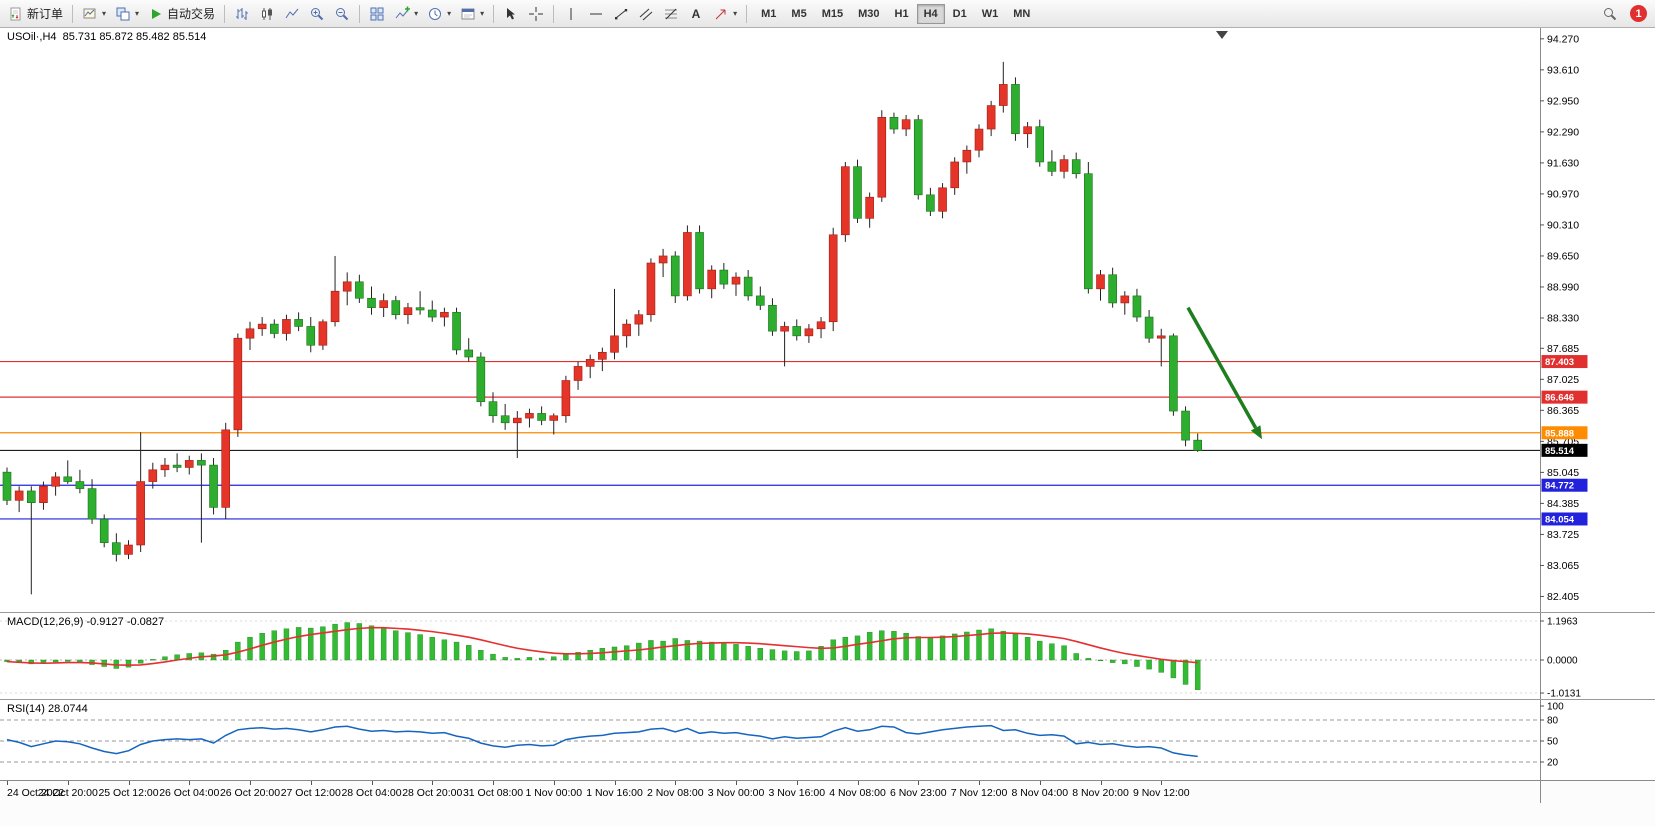 Image resolution: width=1655 pixels, height=826 pixels. I want to click on line-chart-icon, so click(292, 14).